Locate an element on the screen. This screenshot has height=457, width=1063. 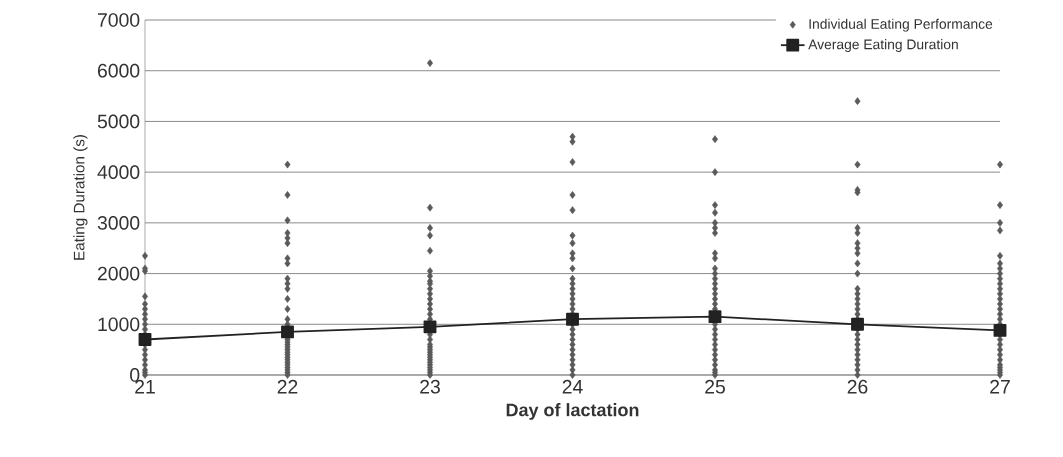
legend-label: Average Eating Duration is located at coordinates (883, 46).